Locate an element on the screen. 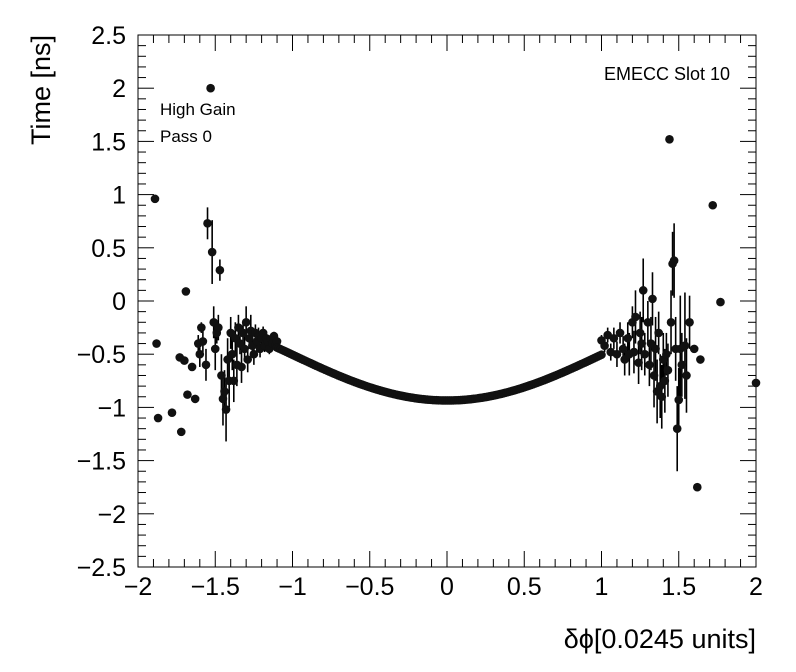 Image resolution: width=796 pixels, height=672 pixels. y-tick-label: −1.5 is located at coordinates (101, 462).